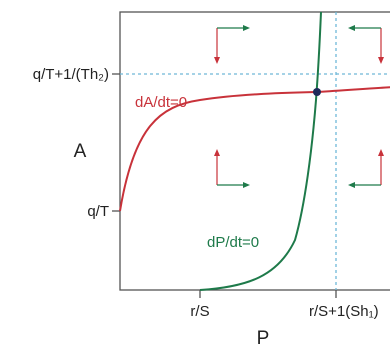 Image resolution: width=390 pixels, height=349 pixels. I want to click on arrow-group-bottom-right, so click(366, 168).